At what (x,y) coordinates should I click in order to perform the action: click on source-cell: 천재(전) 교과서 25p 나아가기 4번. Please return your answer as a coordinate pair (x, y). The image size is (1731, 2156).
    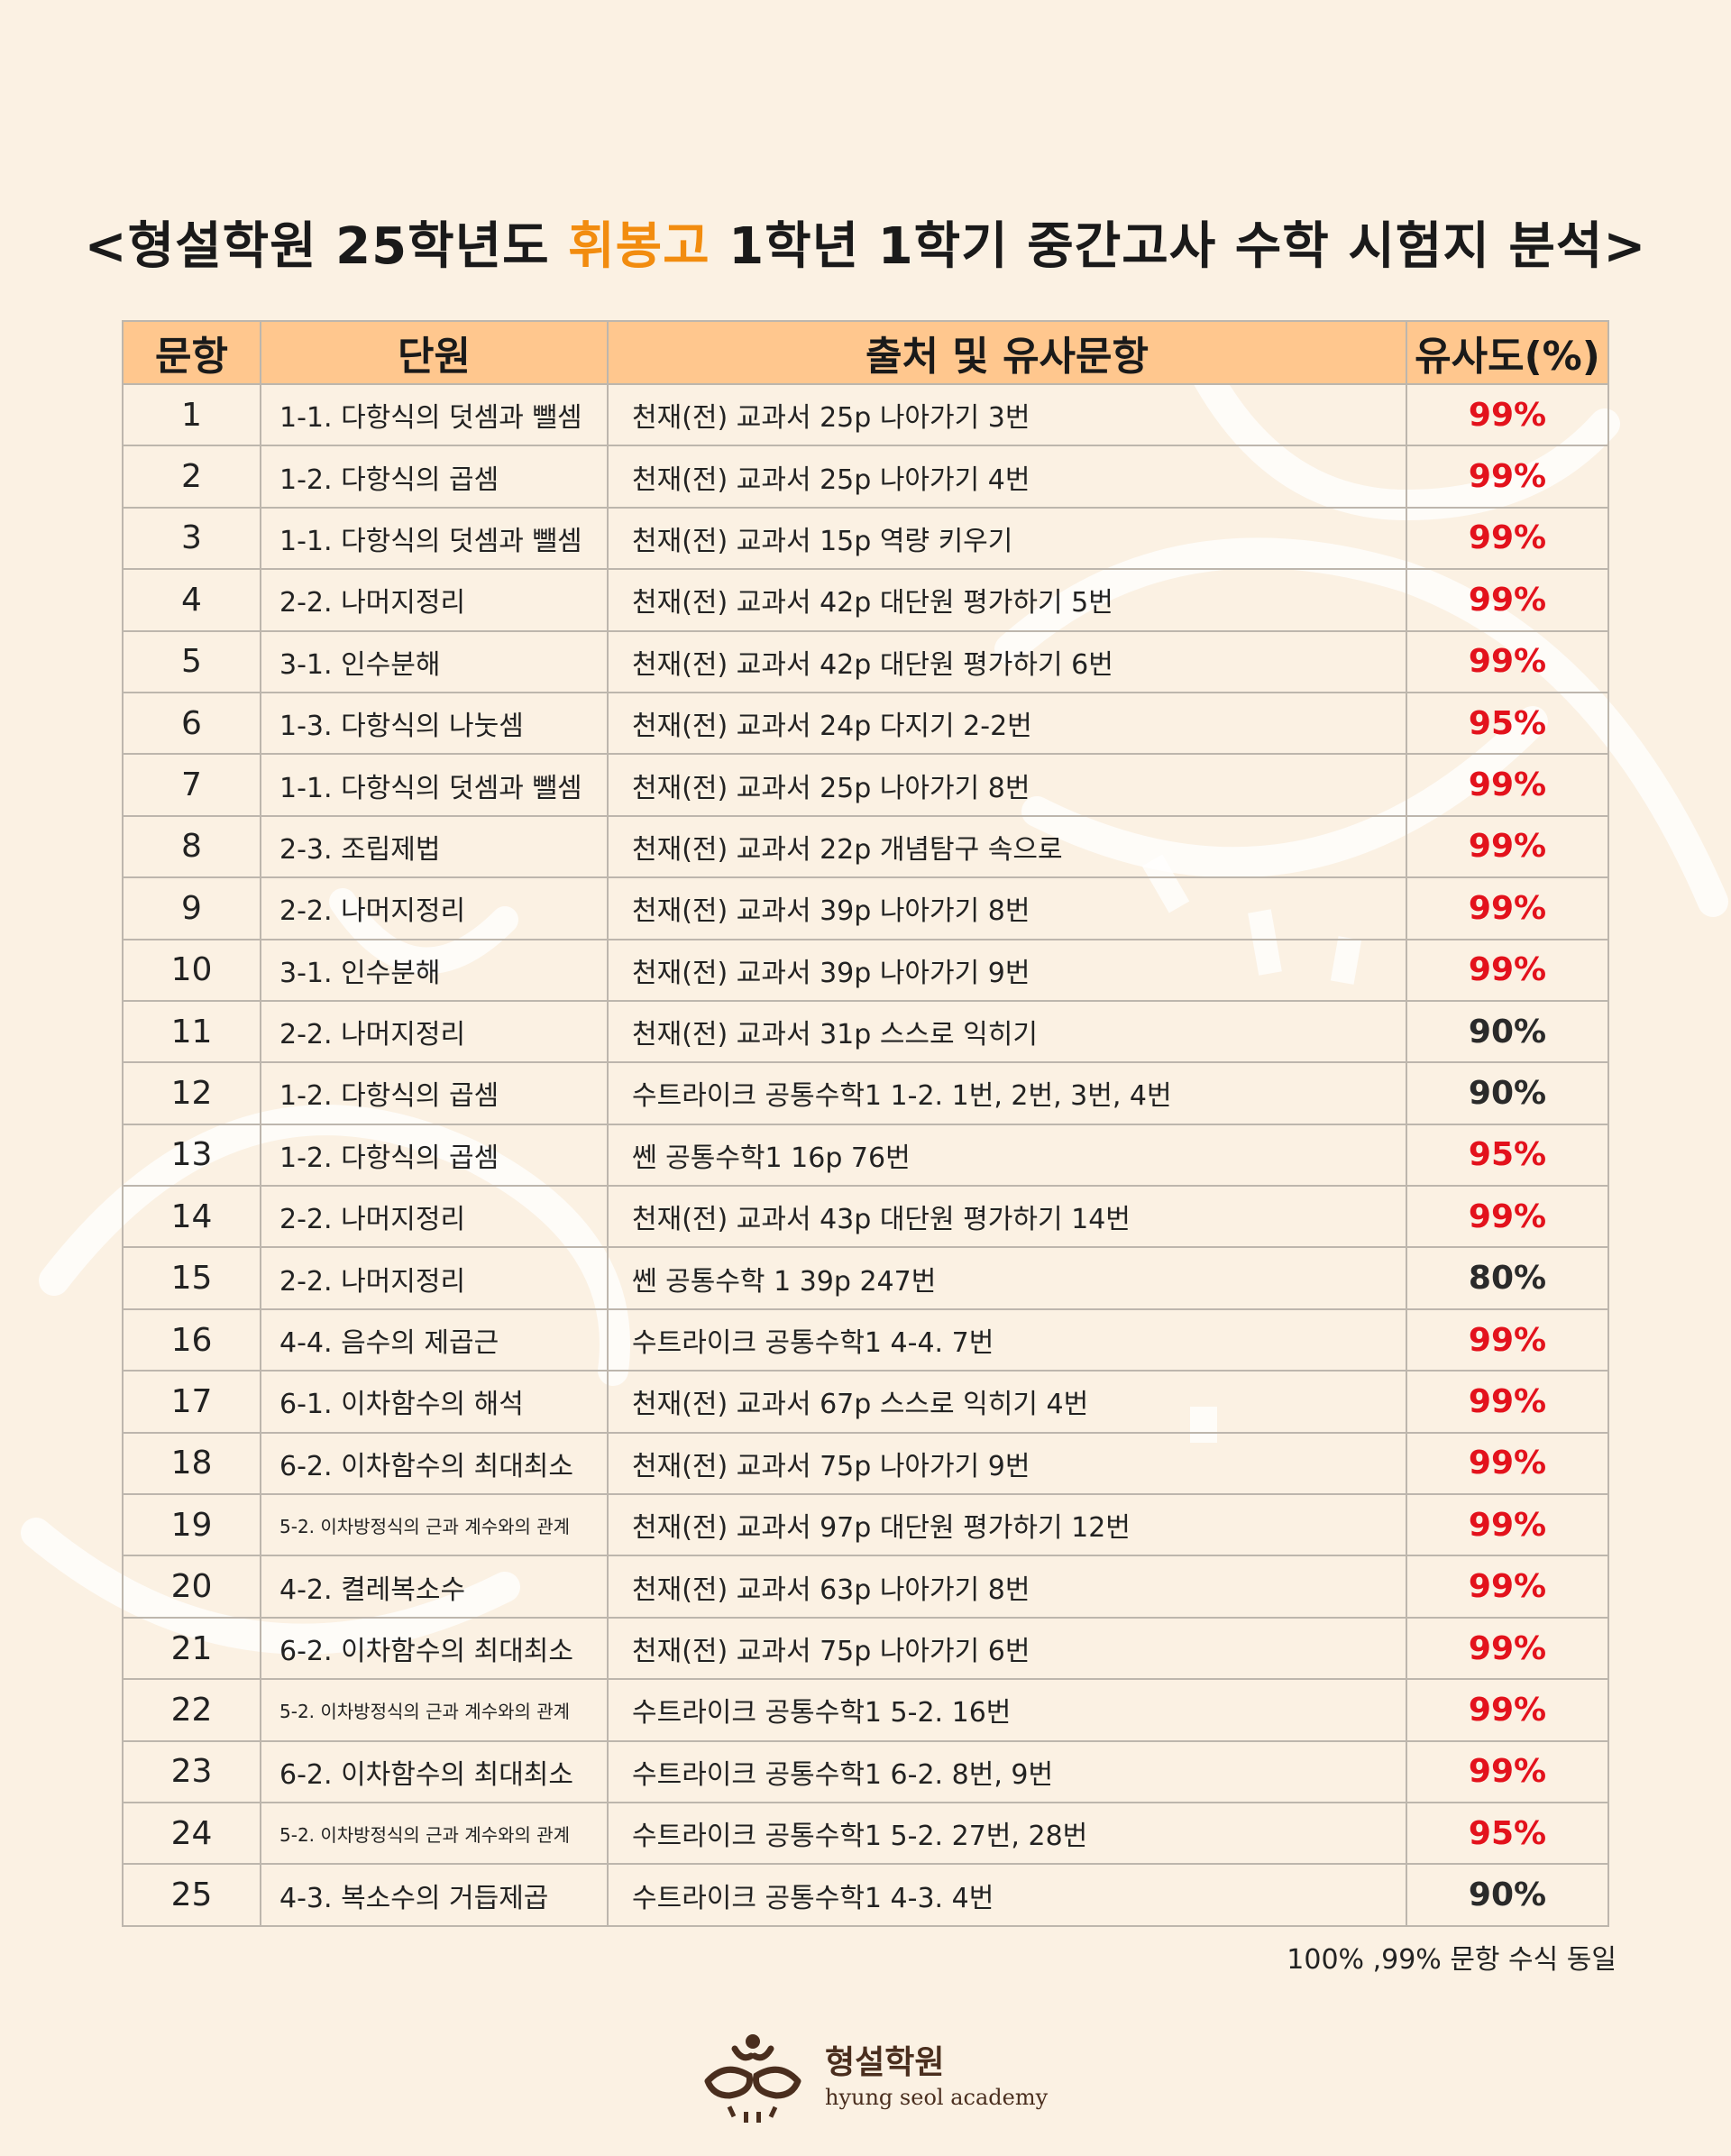
    Looking at the image, I should click on (1007, 477).